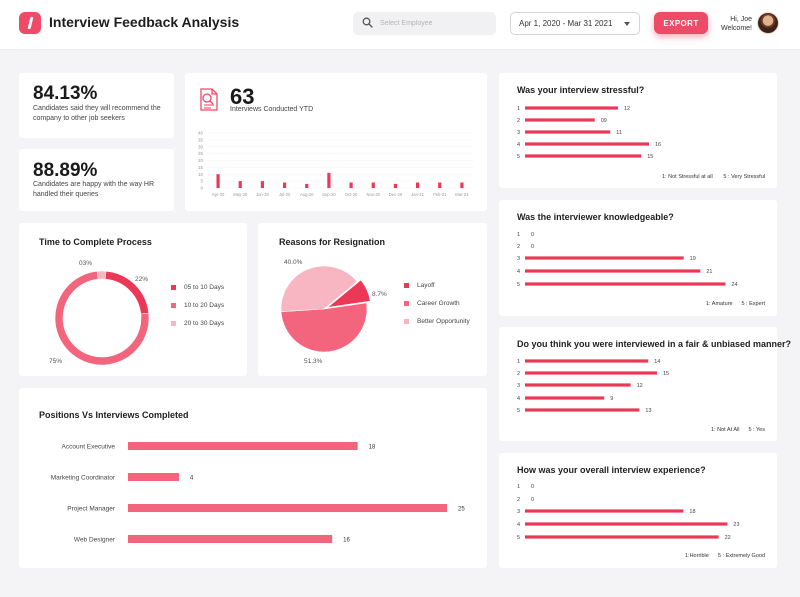 The width and height of the screenshot is (800, 597). I want to click on value-label: 09, so click(604, 121).